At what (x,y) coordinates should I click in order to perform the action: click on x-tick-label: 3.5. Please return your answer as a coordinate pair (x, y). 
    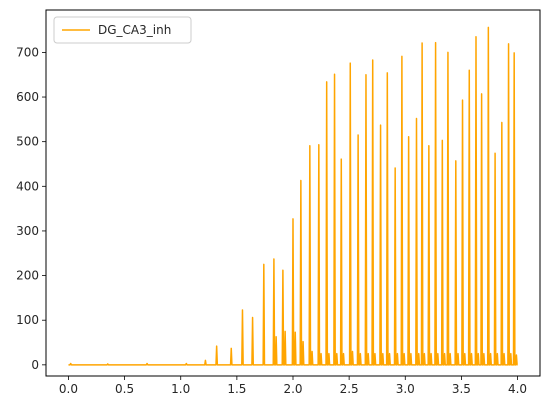
    Looking at the image, I should click on (461, 389).